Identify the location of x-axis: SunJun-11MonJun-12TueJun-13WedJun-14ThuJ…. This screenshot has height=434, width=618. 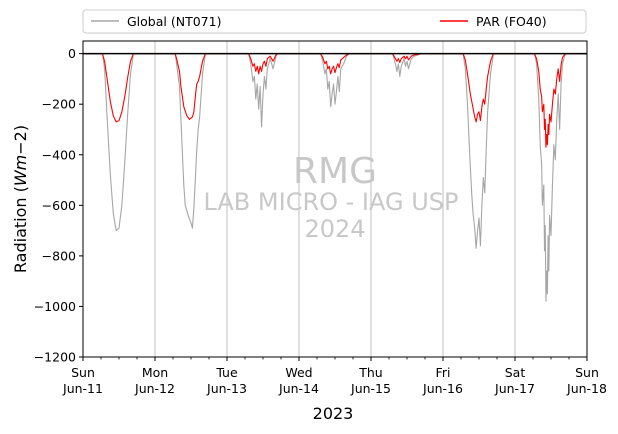
(334, 376).